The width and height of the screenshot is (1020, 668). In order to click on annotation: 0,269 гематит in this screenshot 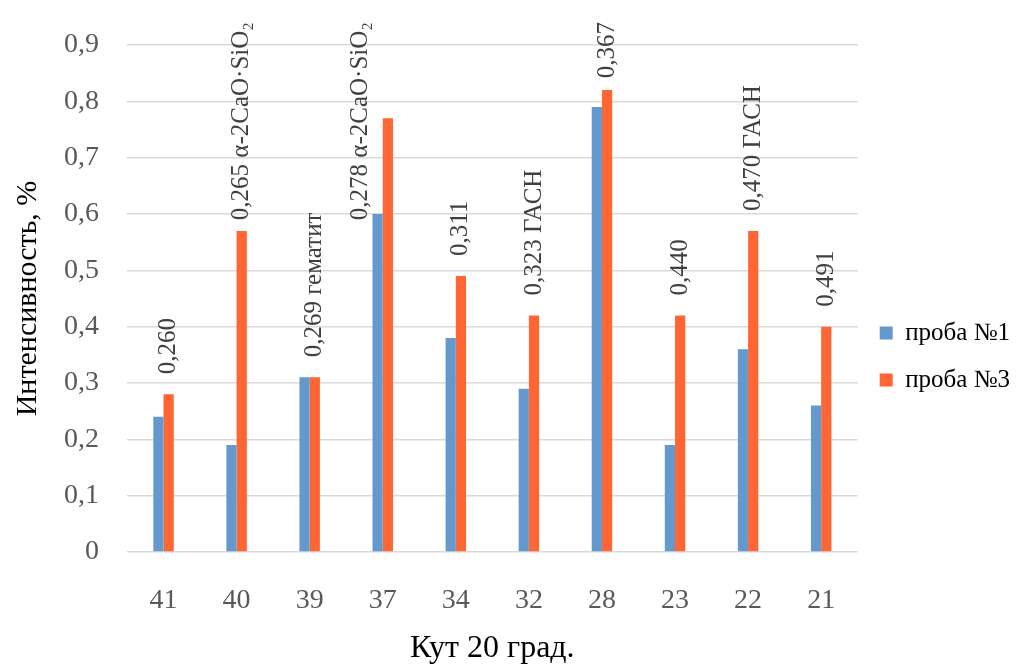, I will do `click(313, 285)`.